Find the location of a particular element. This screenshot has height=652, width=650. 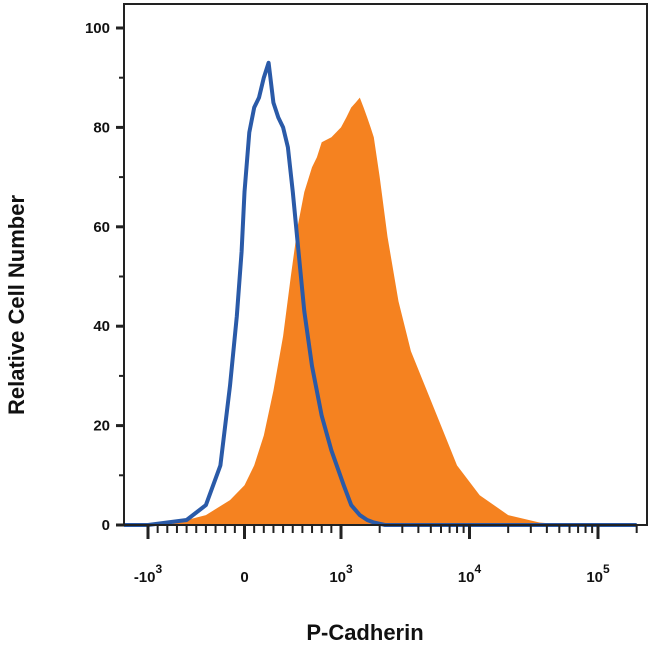

x-axis: -103 0 10³ 10⁴ 10⁵ is located at coordinates (386, 555).